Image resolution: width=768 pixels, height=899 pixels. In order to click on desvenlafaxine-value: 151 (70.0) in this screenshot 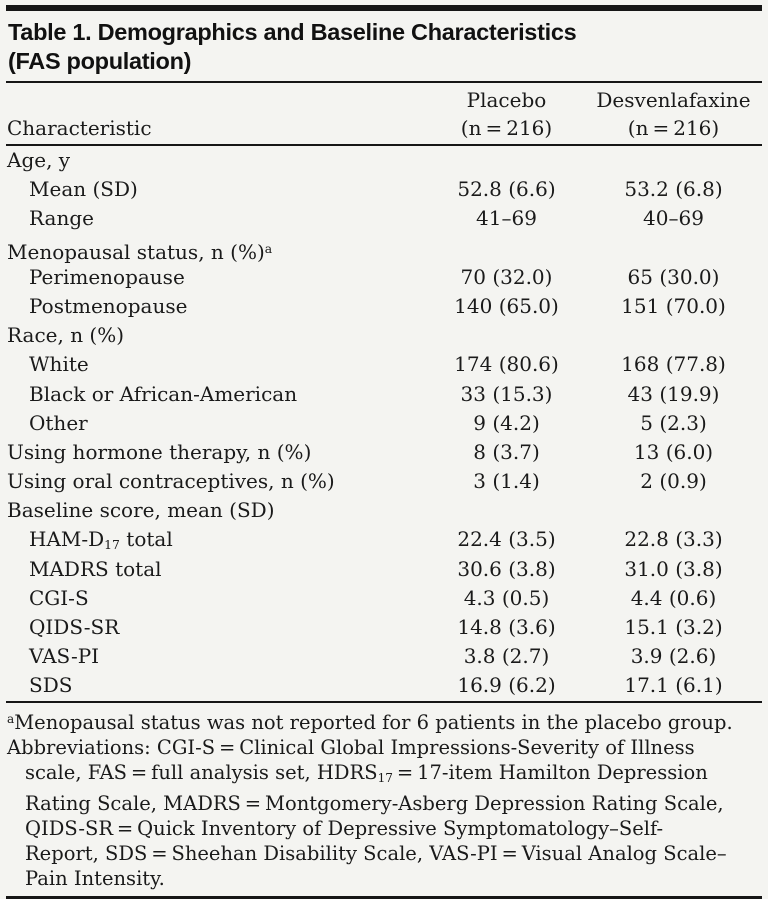, I will do `click(673, 305)`.